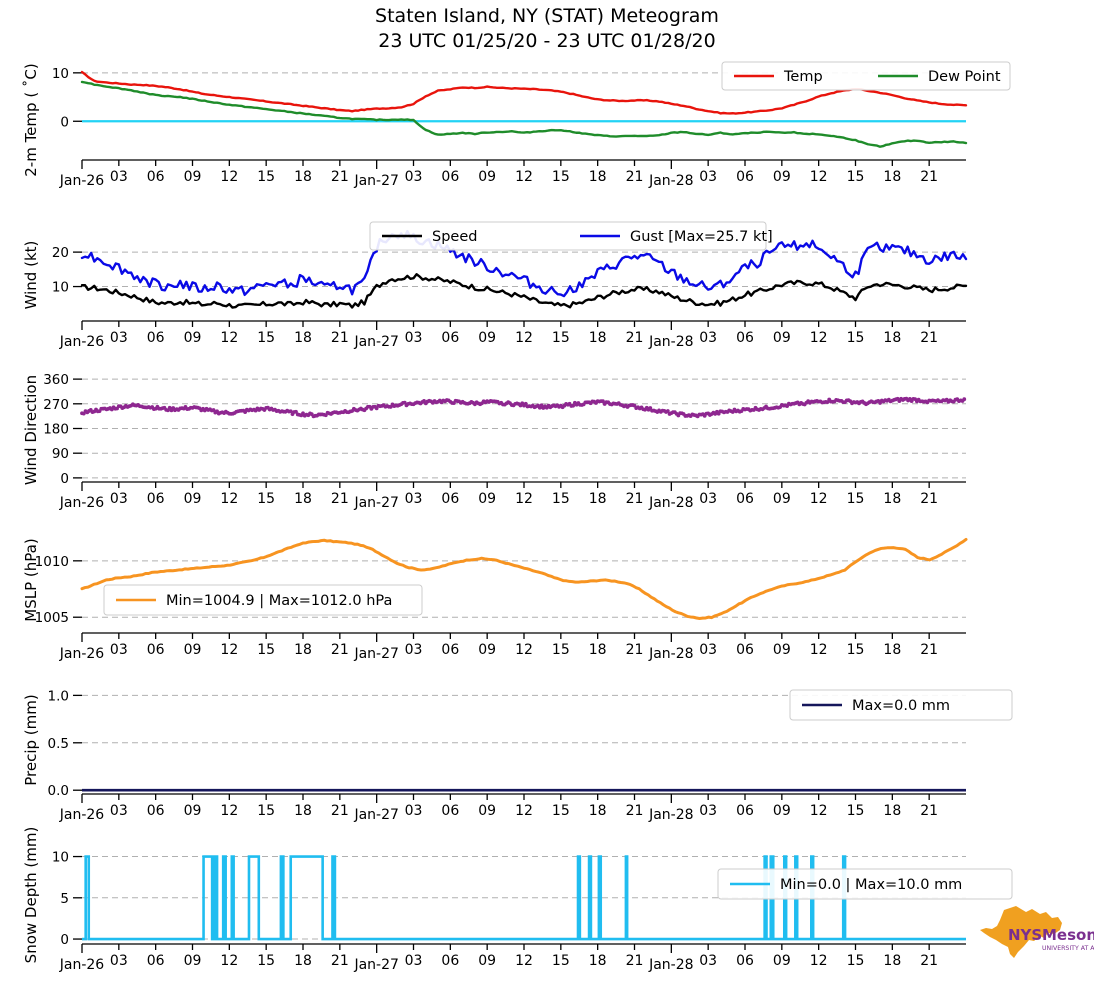 The image size is (1094, 1001). Describe the element at coordinates (156, 811) in the screenshot. I see `xtick-label-precip-2: 06` at that location.